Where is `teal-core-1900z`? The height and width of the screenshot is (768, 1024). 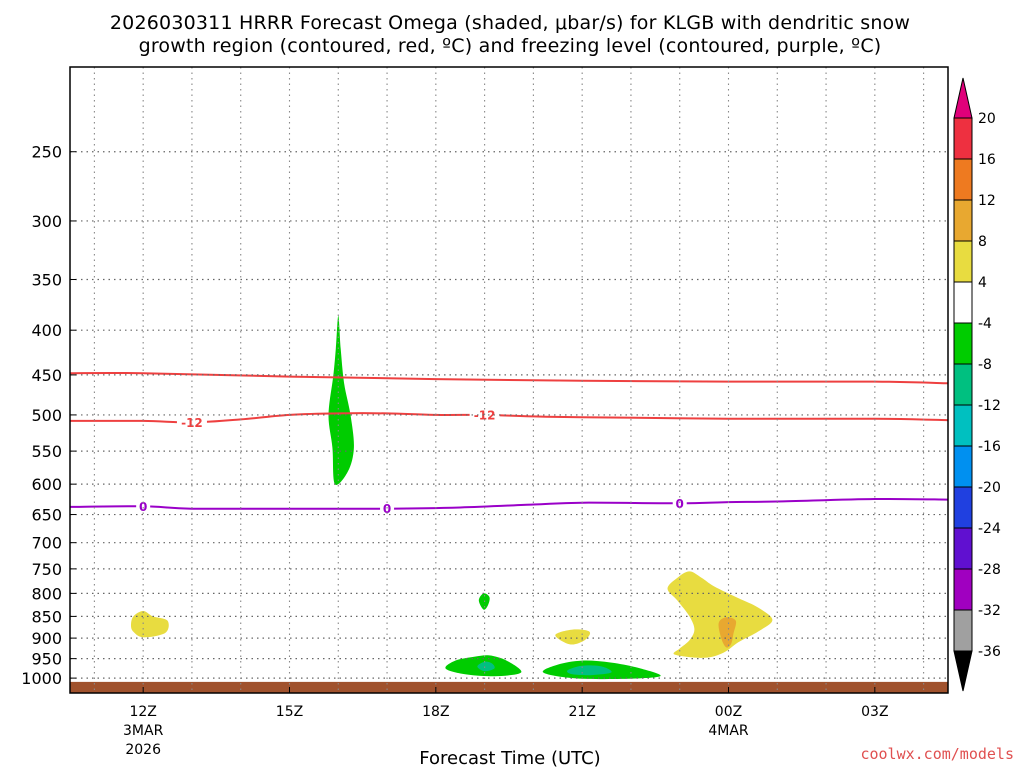 teal-core-1900z is located at coordinates (486, 666).